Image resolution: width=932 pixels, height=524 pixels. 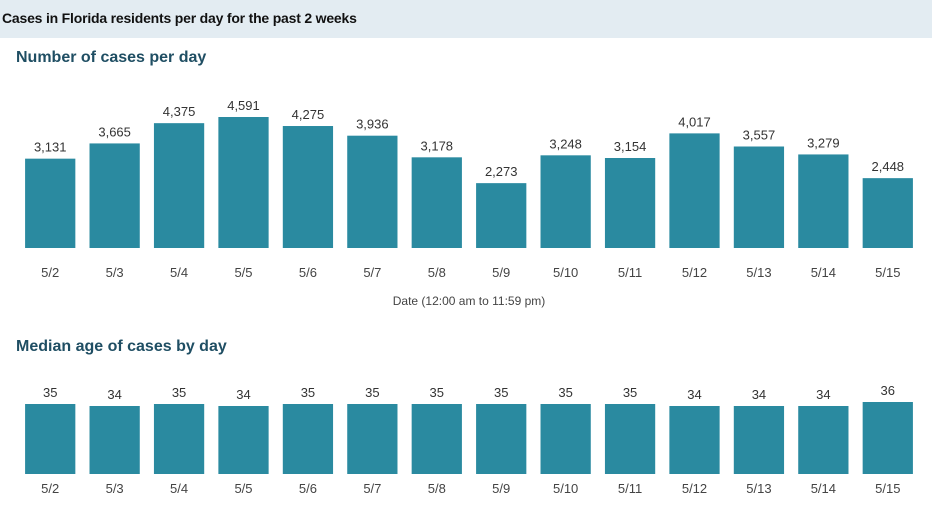 I want to click on data-label: 4,275, so click(x=308, y=114).